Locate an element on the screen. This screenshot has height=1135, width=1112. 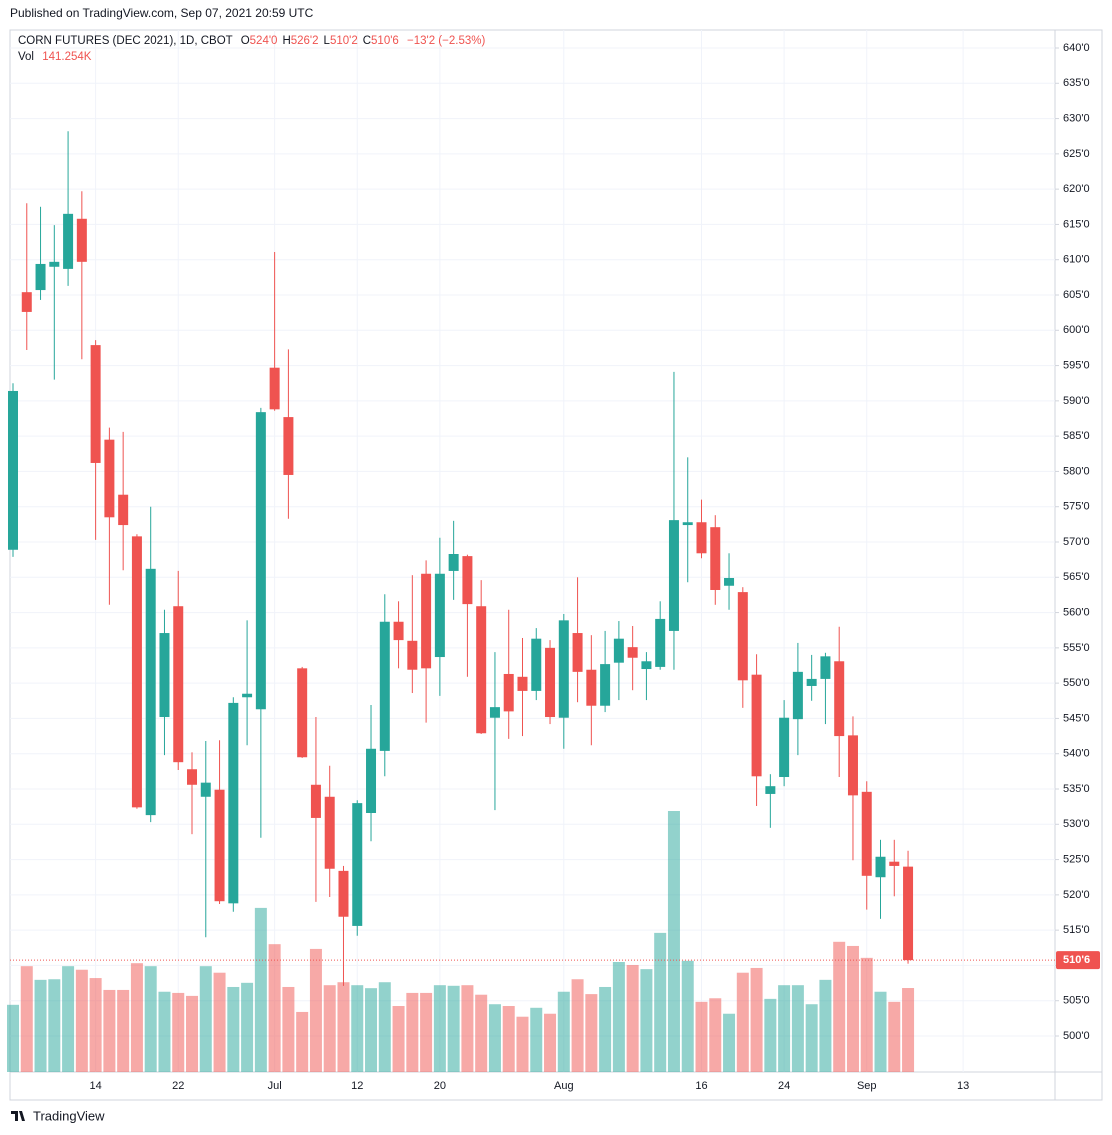
y-tick-label: 500'0 is located at coordinates (1076, 1036).